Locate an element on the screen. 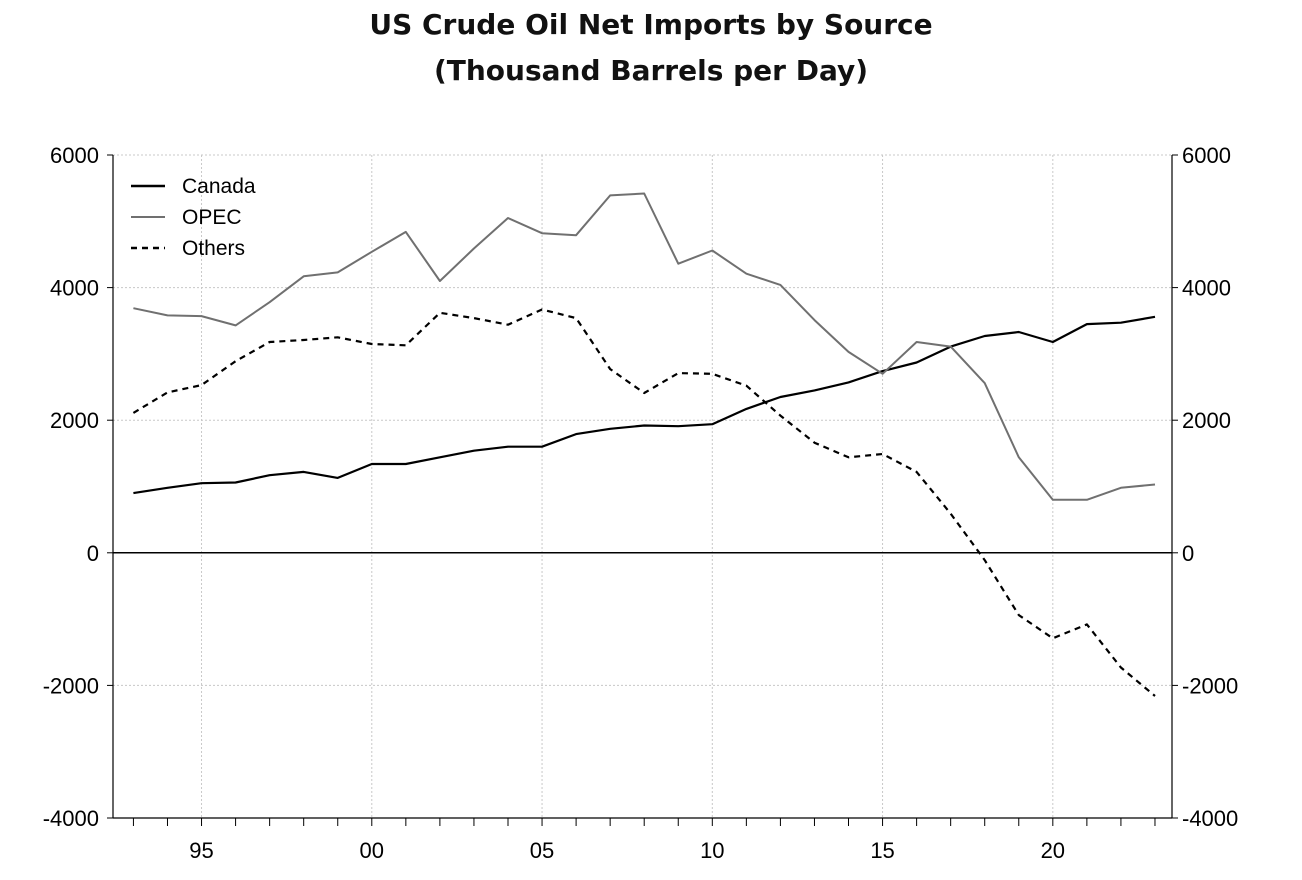  x-tick-label: 15 is located at coordinates (882, 850).